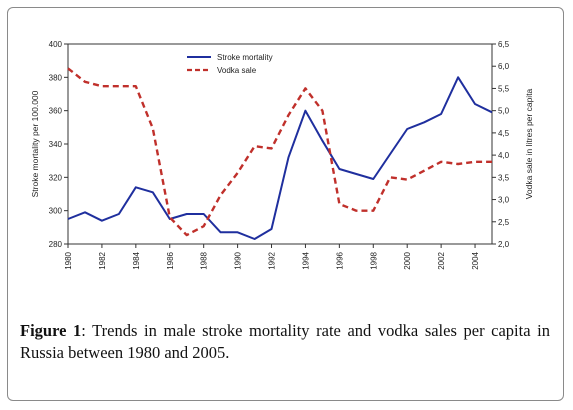 Image resolution: width=573 pixels, height=410 pixels. I want to click on x-tick-label: 2000, so click(407, 260).